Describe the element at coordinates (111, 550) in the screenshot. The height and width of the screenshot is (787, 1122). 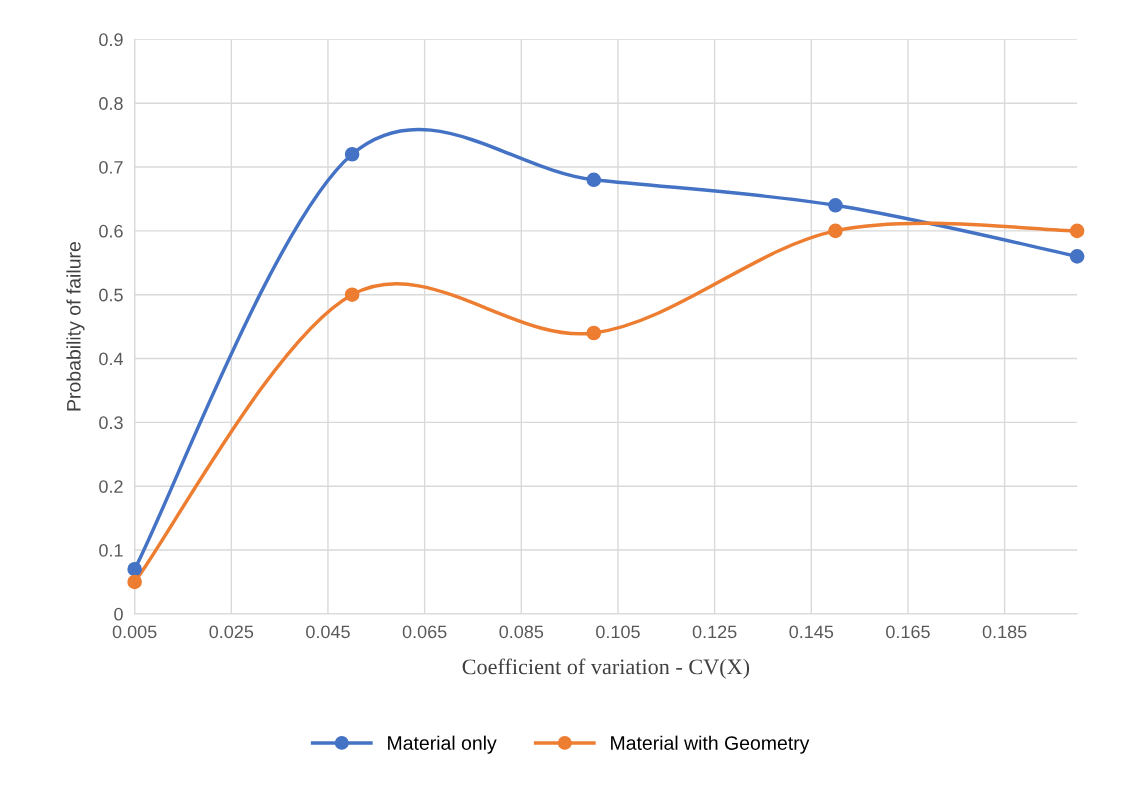
I see `y-tick-label: 0.1` at that location.